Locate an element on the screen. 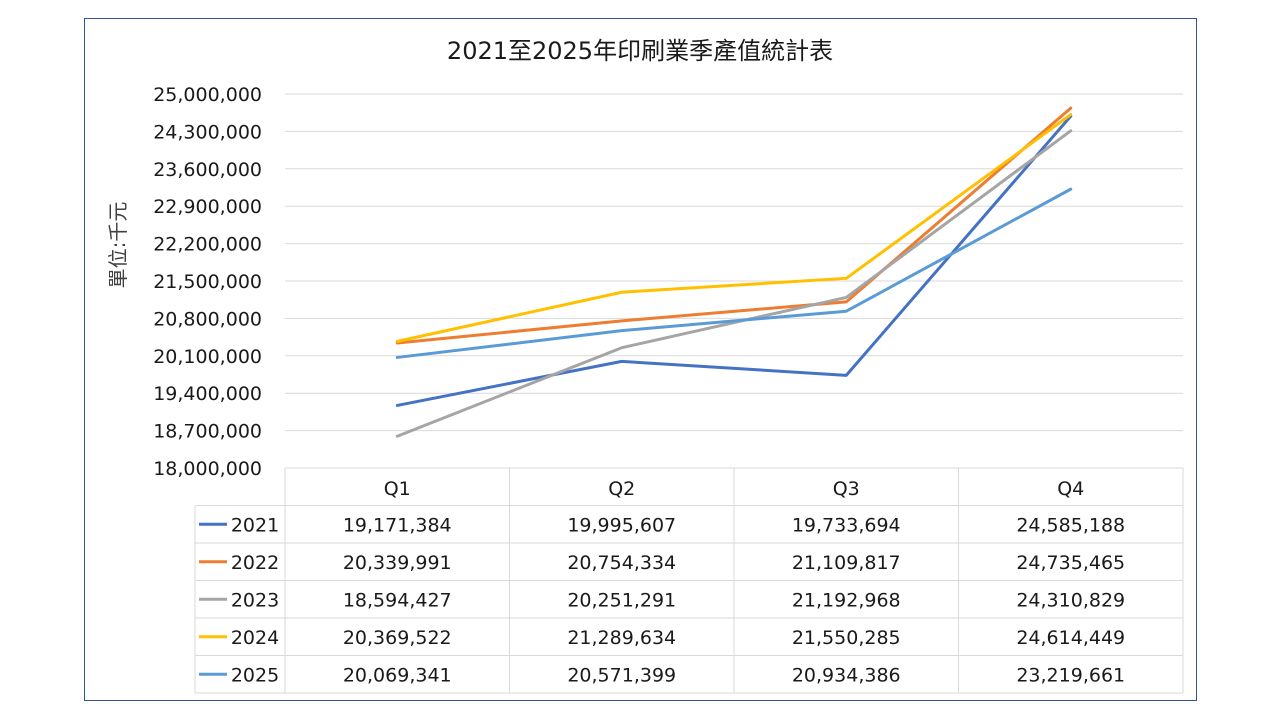  legend-label: 2022 is located at coordinates (255, 563).